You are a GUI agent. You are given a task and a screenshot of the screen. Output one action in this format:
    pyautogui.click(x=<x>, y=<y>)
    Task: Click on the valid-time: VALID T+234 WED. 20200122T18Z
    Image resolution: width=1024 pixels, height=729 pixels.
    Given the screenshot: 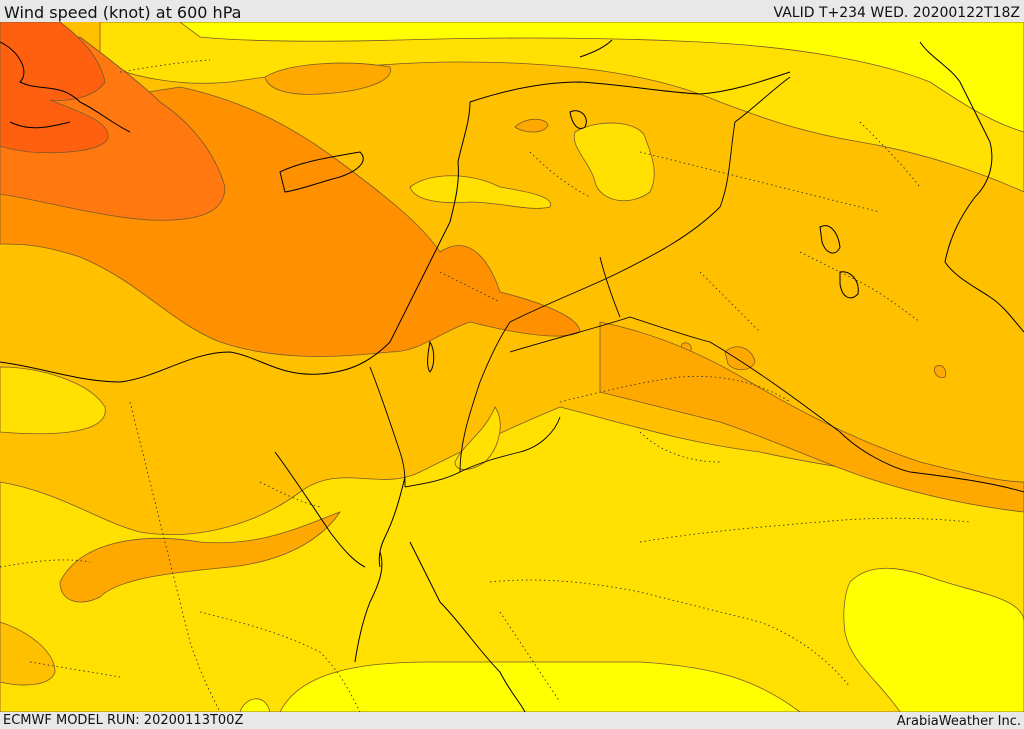 What is the action you would take?
    pyautogui.click(x=896, y=13)
    